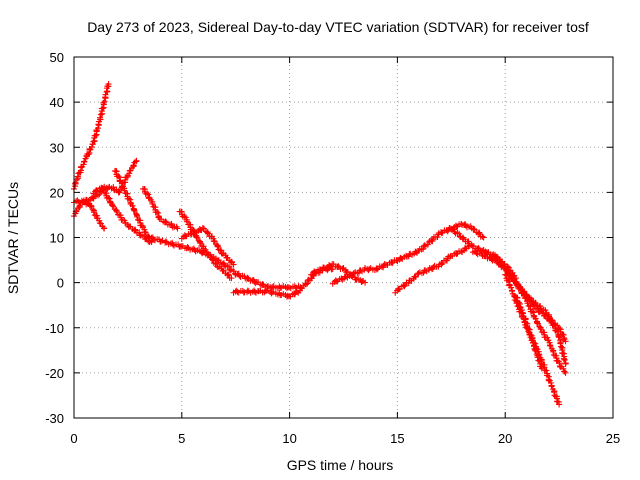 The height and width of the screenshot is (480, 640). I want to click on y-tick-label: 50, so click(57, 57).